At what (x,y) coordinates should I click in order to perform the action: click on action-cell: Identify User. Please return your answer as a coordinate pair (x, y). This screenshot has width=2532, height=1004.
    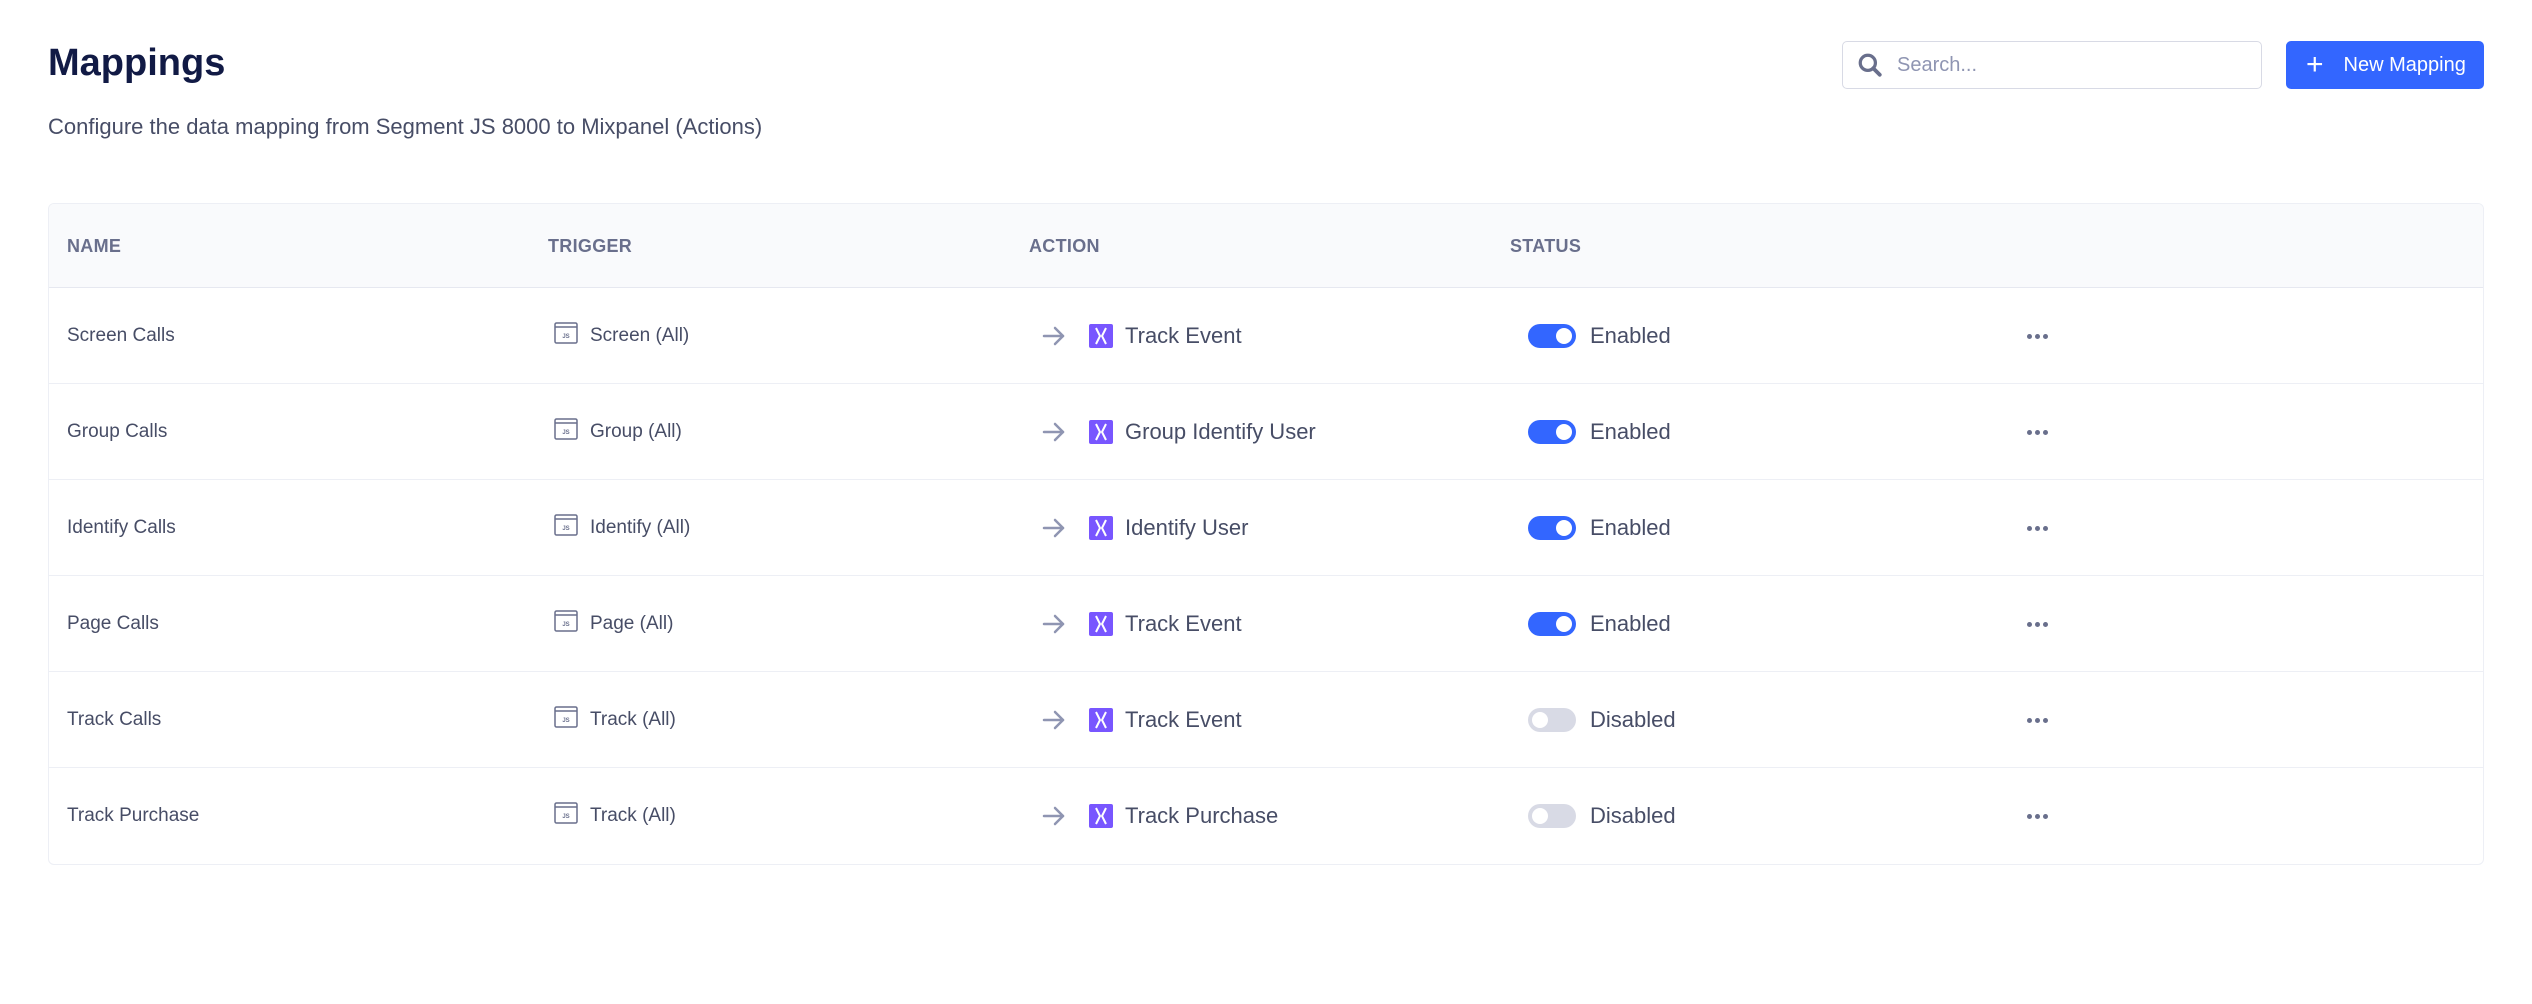
    Looking at the image, I should click on (1145, 528).